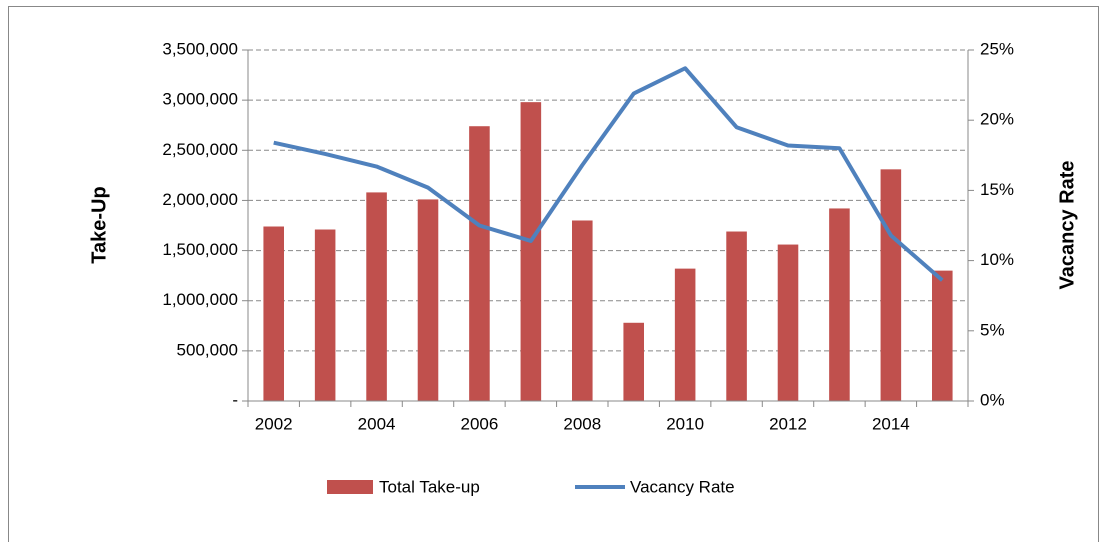 Image resolution: width=1107 pixels, height=542 pixels. What do you see at coordinates (200, 199) in the screenshot?
I see `y-tick-label: 2,000,000` at bounding box center [200, 199].